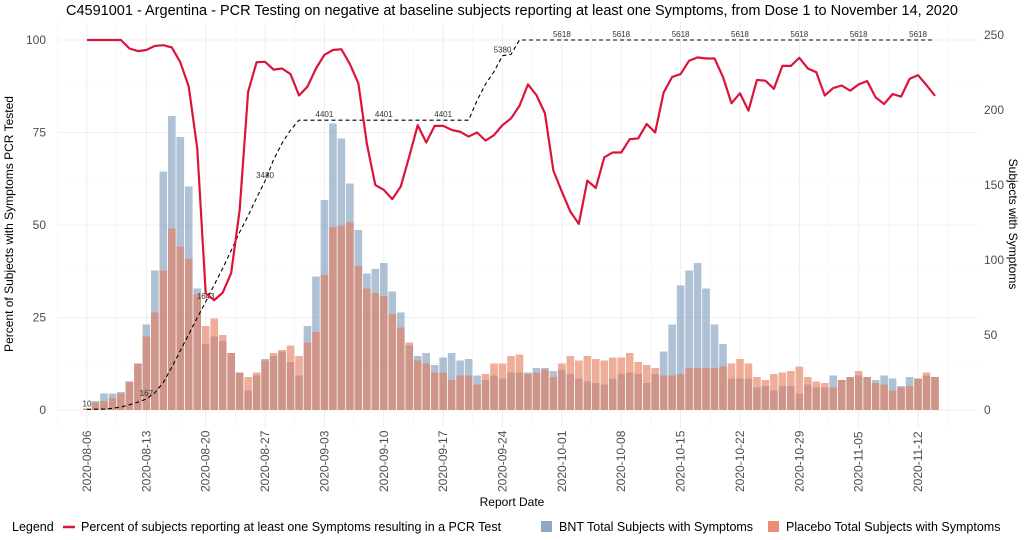  What do you see at coordinates (206, 296) in the screenshot?
I see `cumulative-label: 1643` at bounding box center [206, 296].